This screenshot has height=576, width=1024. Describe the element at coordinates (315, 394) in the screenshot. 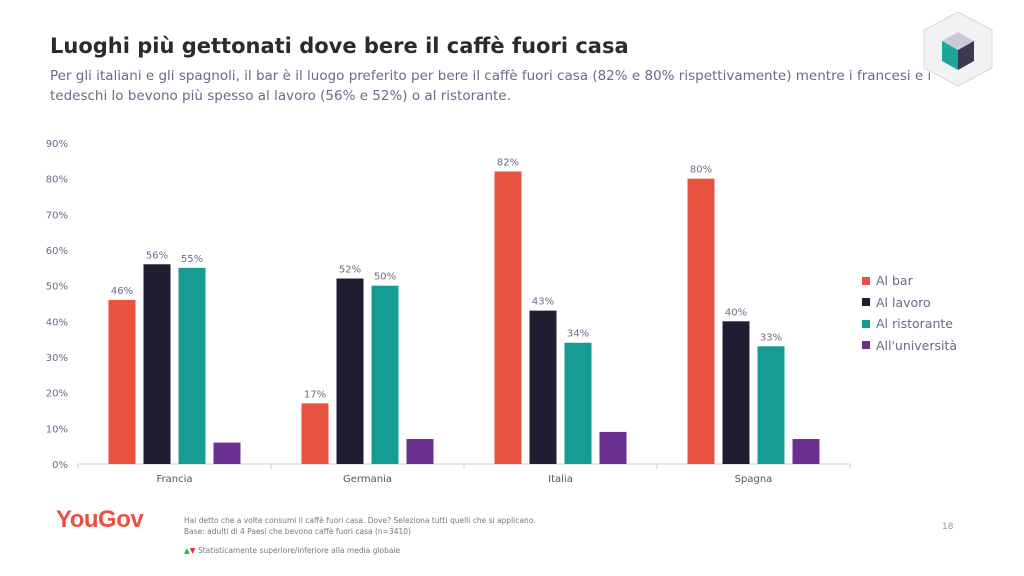

I see `data-label: 17%` at that location.